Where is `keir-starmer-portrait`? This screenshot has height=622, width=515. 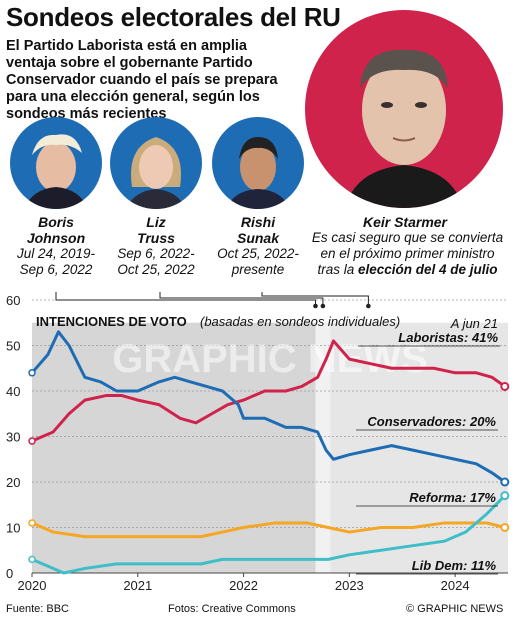 keir-starmer-portrait is located at coordinates (404, 109).